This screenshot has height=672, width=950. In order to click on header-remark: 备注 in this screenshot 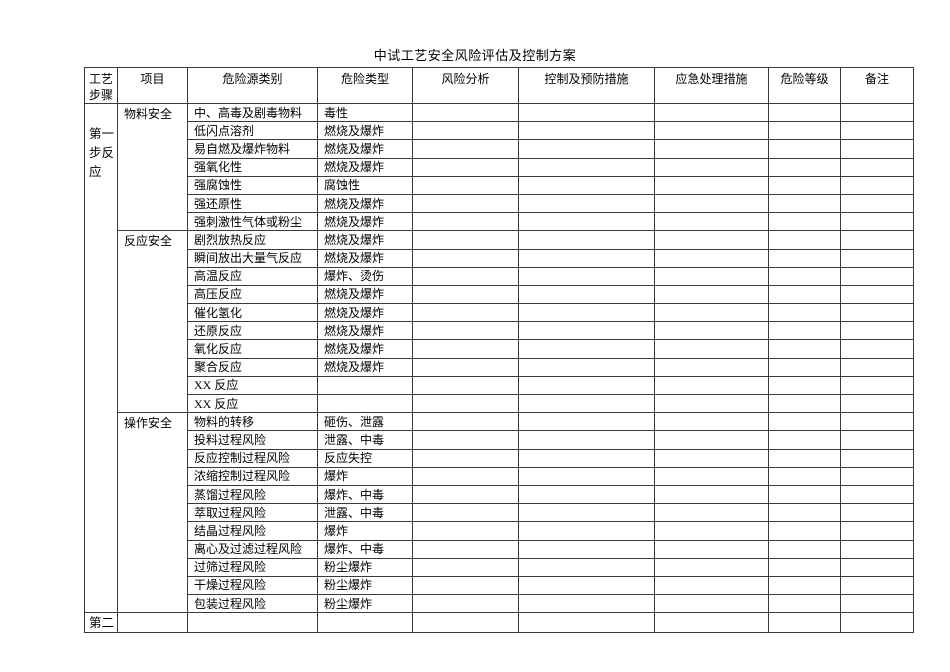, I will do `click(877, 85)`.